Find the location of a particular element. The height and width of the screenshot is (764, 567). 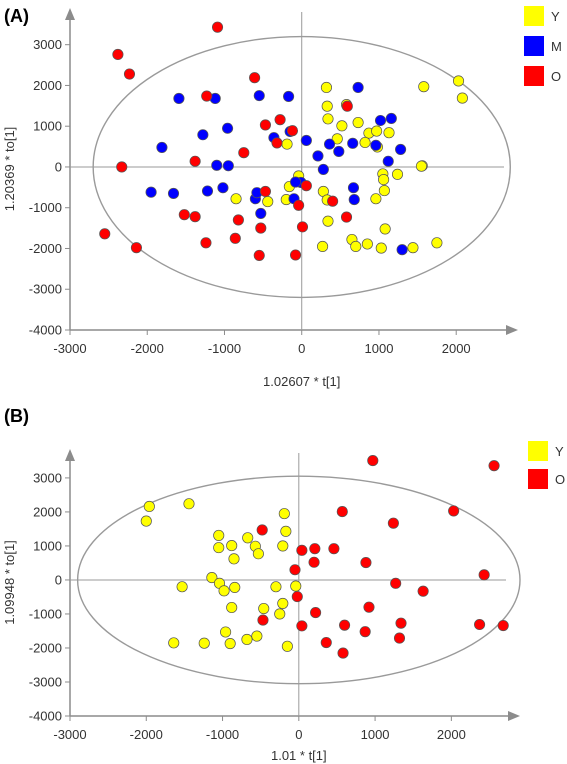

x-tick-label: -2000 is located at coordinates (147, 348).